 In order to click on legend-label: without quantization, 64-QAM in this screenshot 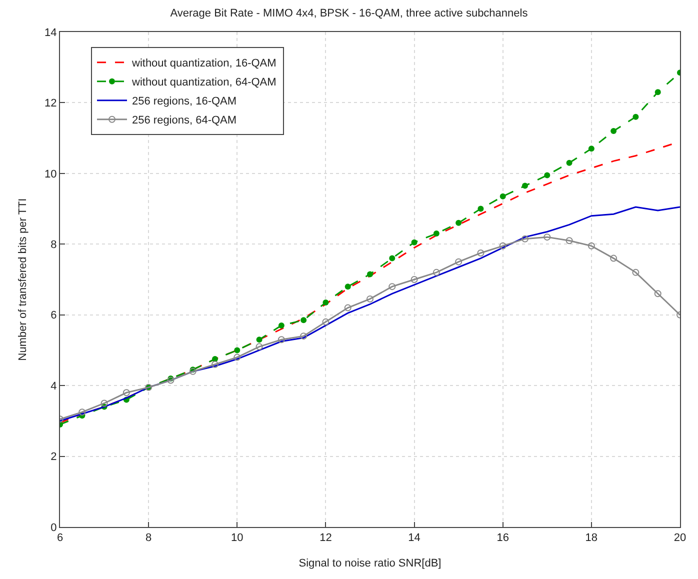, I will do `click(203, 82)`.